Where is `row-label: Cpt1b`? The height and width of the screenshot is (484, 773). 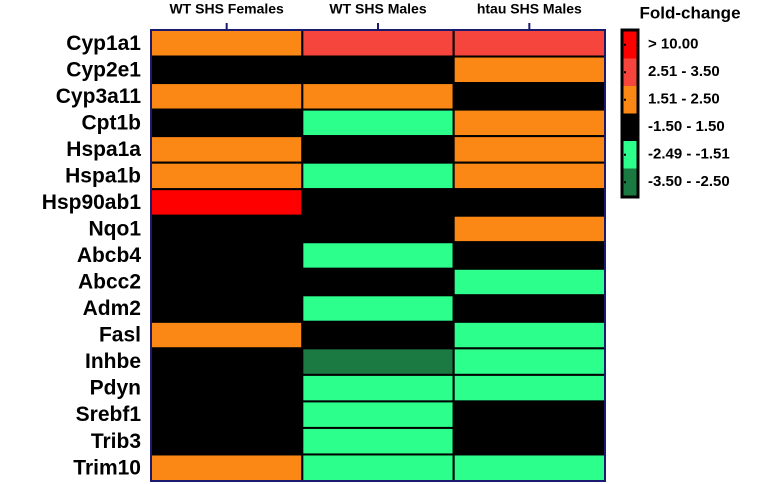 row-label: Cpt1b is located at coordinates (112, 122).